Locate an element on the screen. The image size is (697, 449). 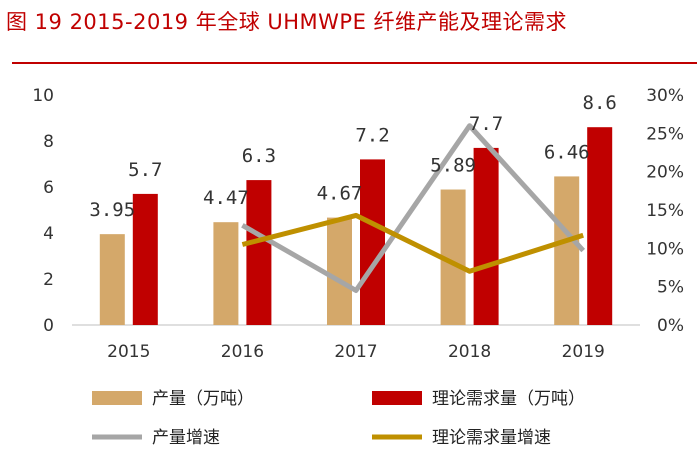
legend-label: 理论需求量（万吨） is located at coordinates (508, 399).